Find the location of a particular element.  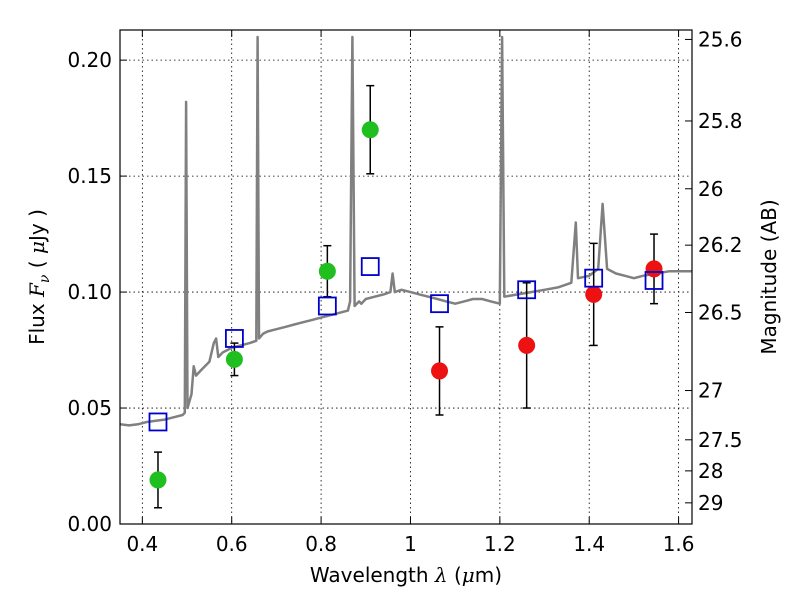

mag-tick-label: 26 is located at coordinates (710, 189).